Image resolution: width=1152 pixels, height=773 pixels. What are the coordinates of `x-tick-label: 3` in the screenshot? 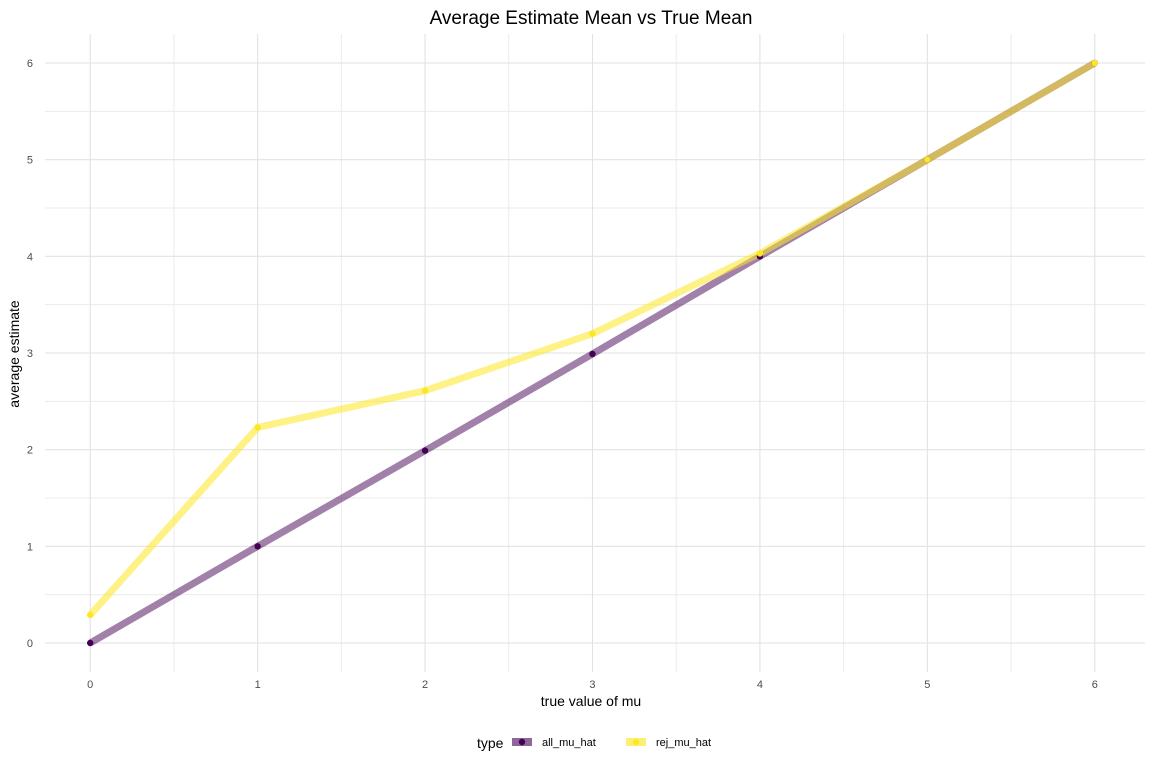 It's located at (592, 685).